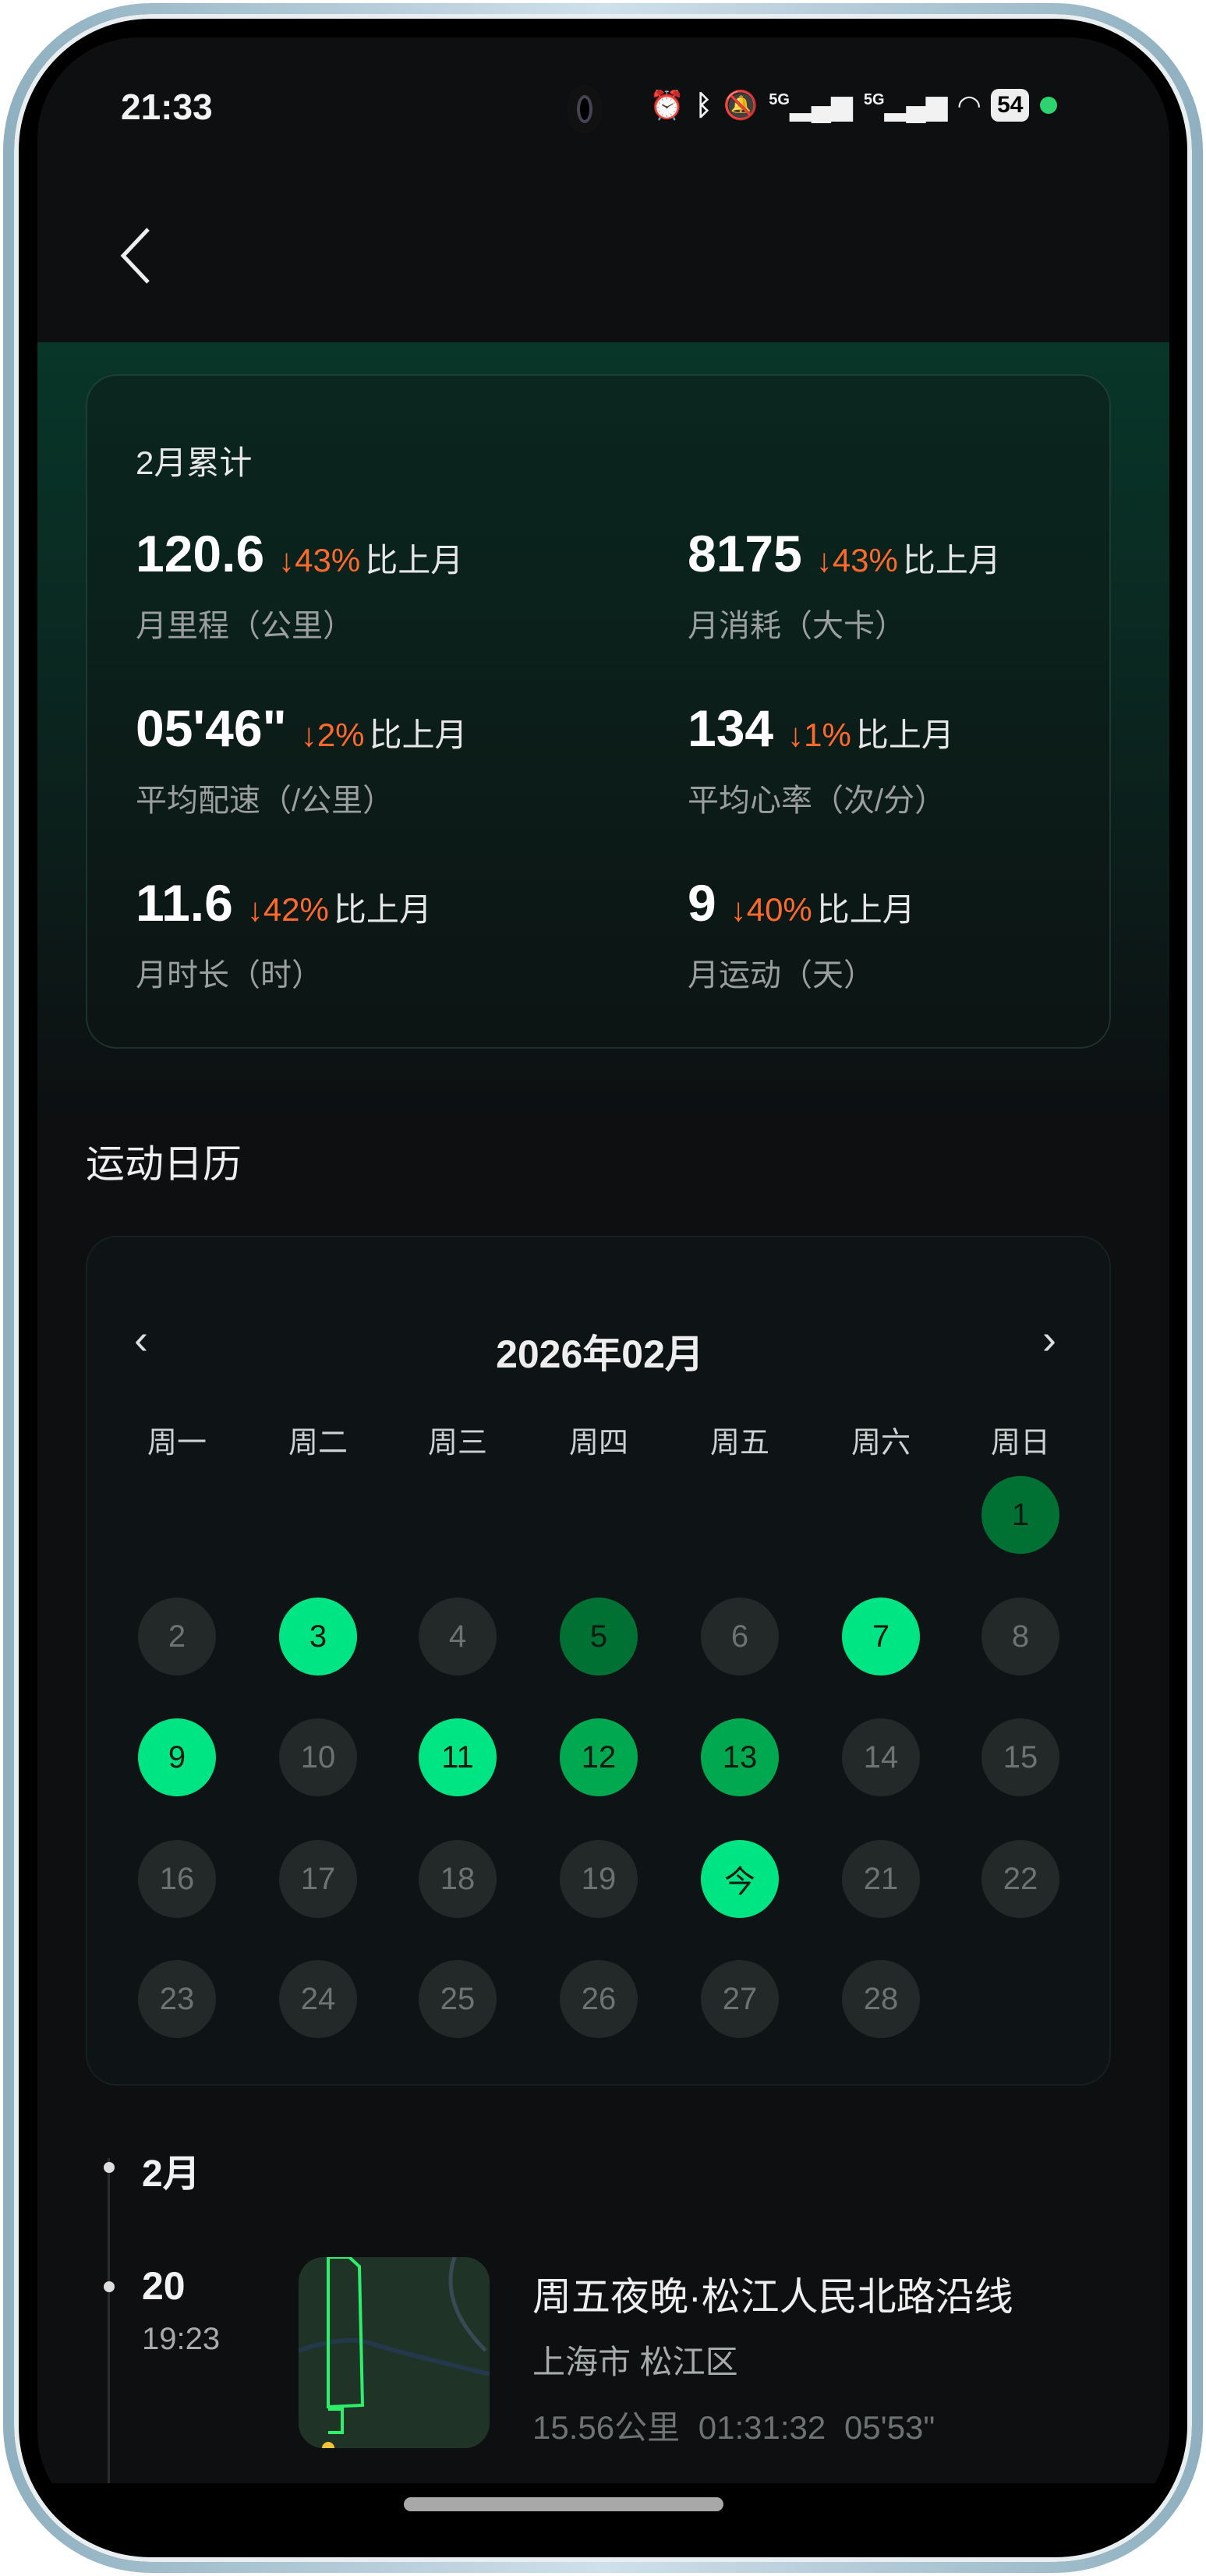 The image size is (1206, 2576). What do you see at coordinates (772, 2297) in the screenshot?
I see `activity-title: 周五夜晚·松江人民北路沿线` at bounding box center [772, 2297].